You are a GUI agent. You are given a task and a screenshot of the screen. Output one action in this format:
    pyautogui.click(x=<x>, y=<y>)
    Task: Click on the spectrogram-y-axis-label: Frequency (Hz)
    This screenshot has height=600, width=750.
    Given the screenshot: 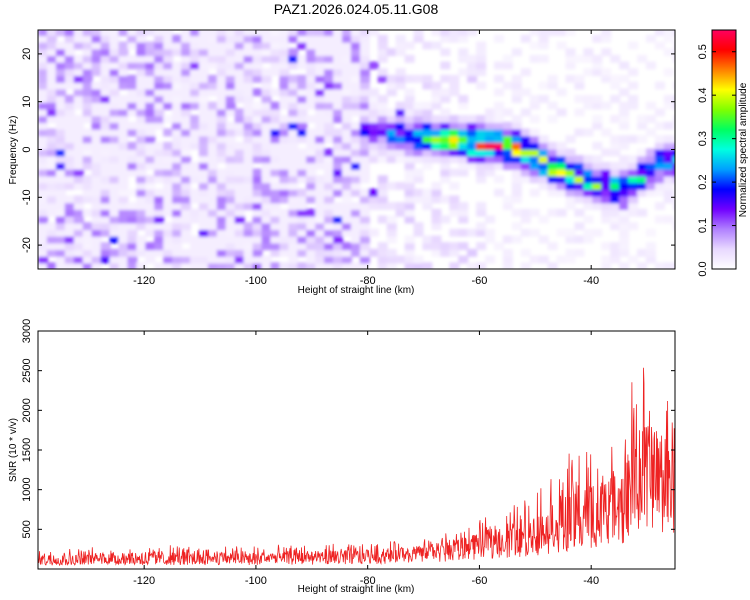 What is the action you would take?
    pyautogui.click(x=13, y=150)
    